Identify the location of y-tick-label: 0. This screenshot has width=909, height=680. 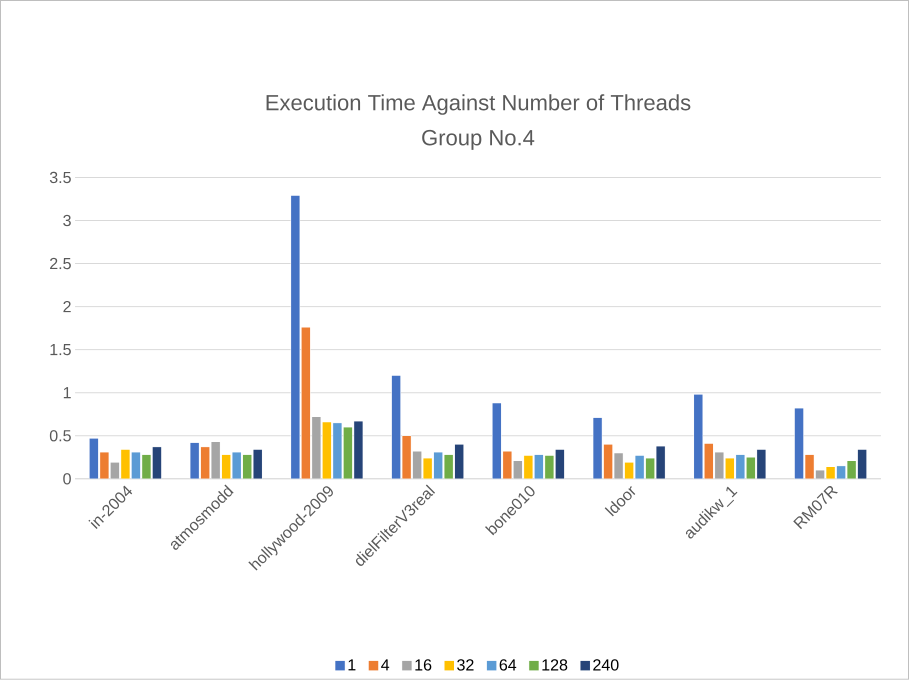
(67, 479).